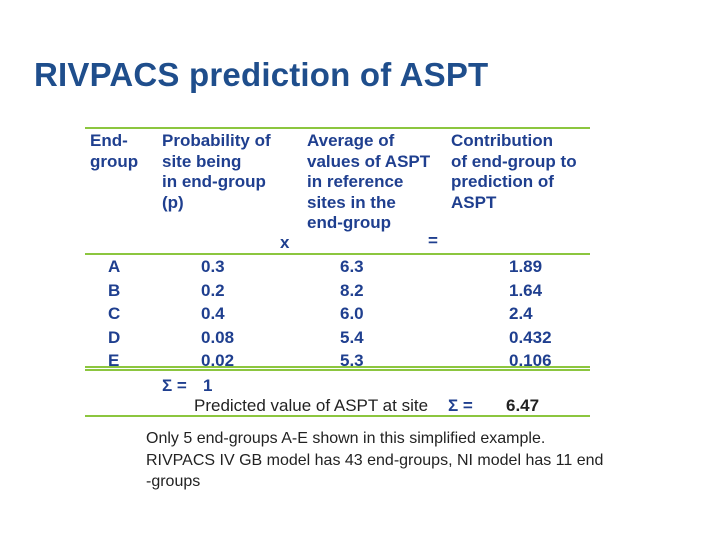 The height and width of the screenshot is (540, 720). I want to click on group-cell: C, so click(114, 314).